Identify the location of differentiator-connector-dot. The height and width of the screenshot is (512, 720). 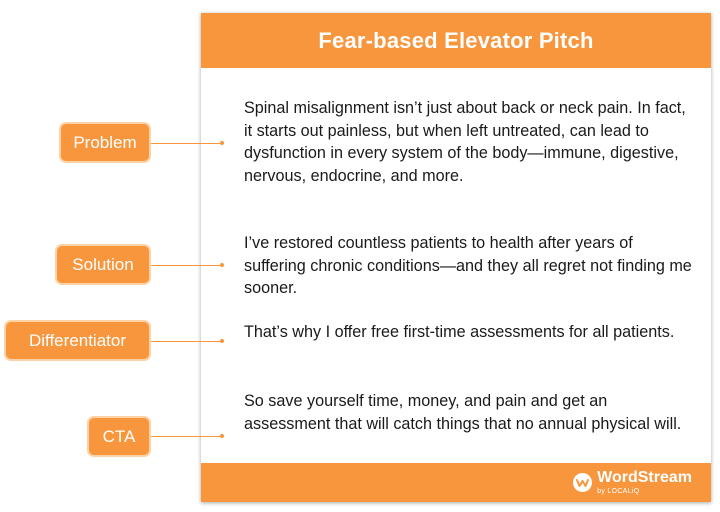
(222, 341).